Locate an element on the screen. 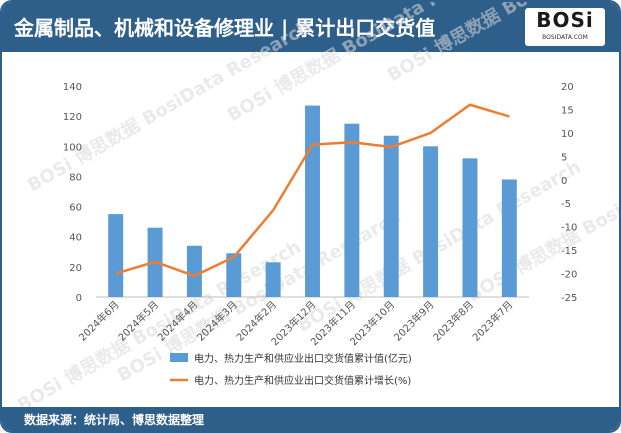 Image resolution: width=621 pixels, height=433 pixels. right-axis-tick: 10 is located at coordinates (567, 134).